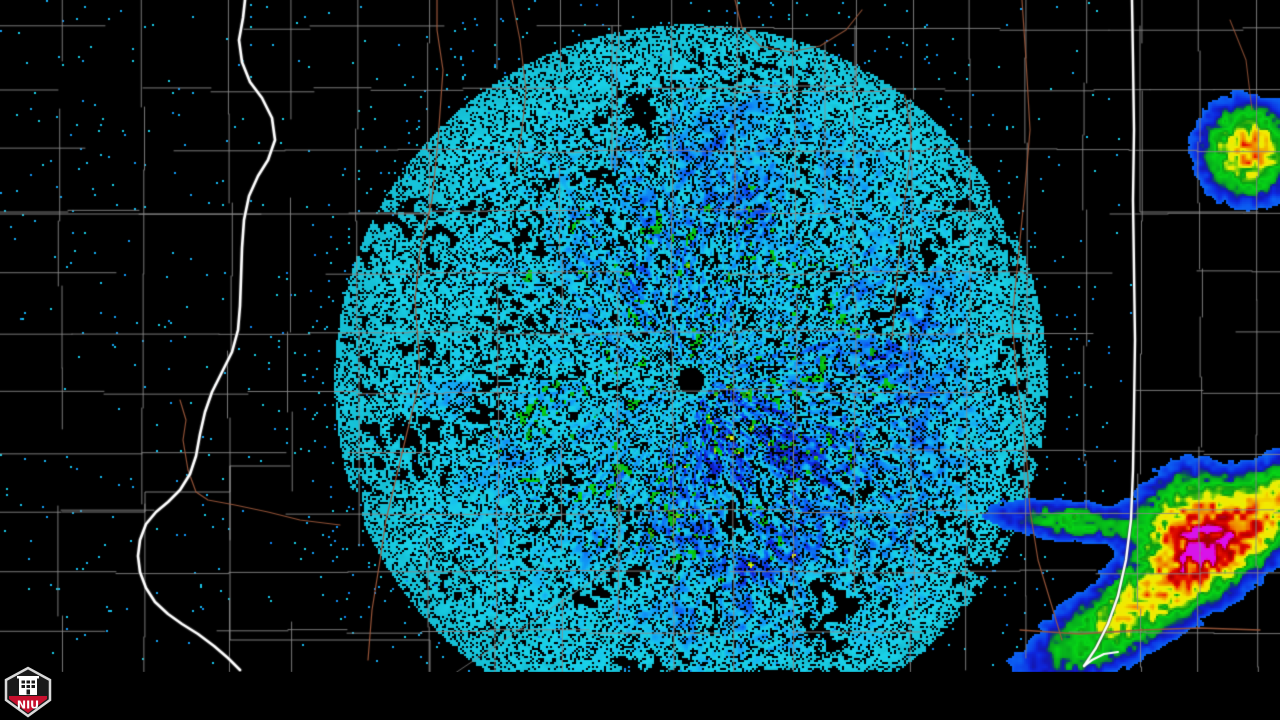 The width and height of the screenshot is (1280, 720). Describe the element at coordinates (28, 705) in the screenshot. I see `niu-logo-text: NIU` at that location.